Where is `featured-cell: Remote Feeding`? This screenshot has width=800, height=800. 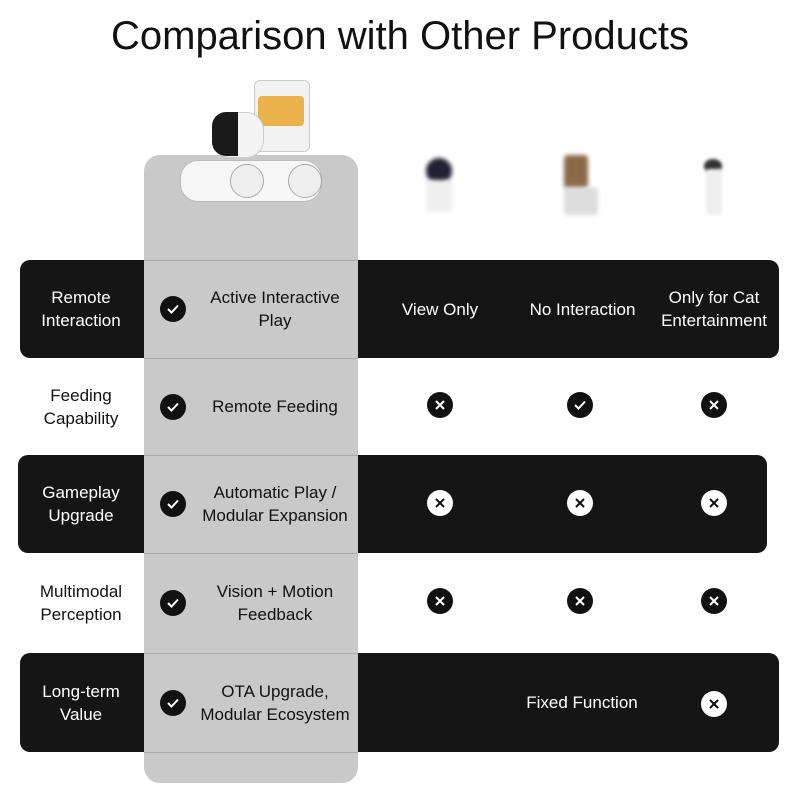 featured-cell: Remote Feeding is located at coordinates (258, 406).